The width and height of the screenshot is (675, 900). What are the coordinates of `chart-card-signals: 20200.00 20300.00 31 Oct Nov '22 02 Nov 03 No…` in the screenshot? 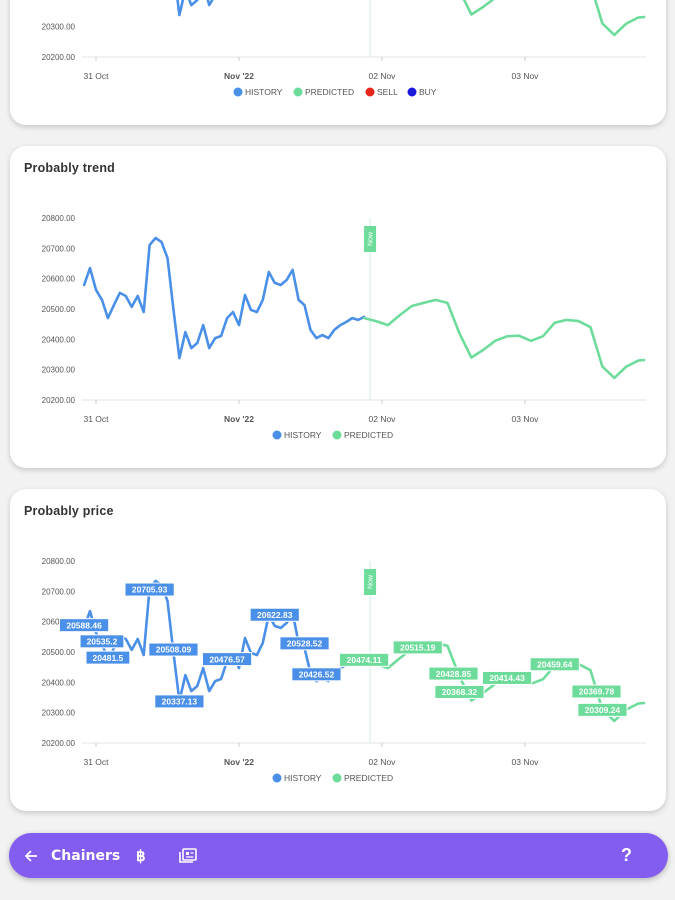 It's located at (338, 62).